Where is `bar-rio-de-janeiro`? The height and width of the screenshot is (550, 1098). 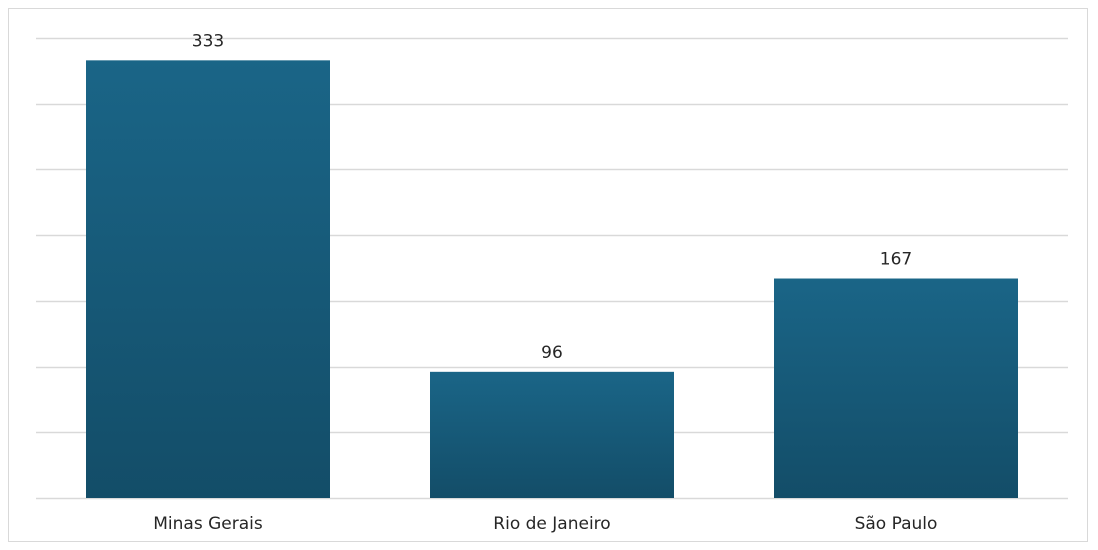 bar-rio-de-janeiro is located at coordinates (552, 434).